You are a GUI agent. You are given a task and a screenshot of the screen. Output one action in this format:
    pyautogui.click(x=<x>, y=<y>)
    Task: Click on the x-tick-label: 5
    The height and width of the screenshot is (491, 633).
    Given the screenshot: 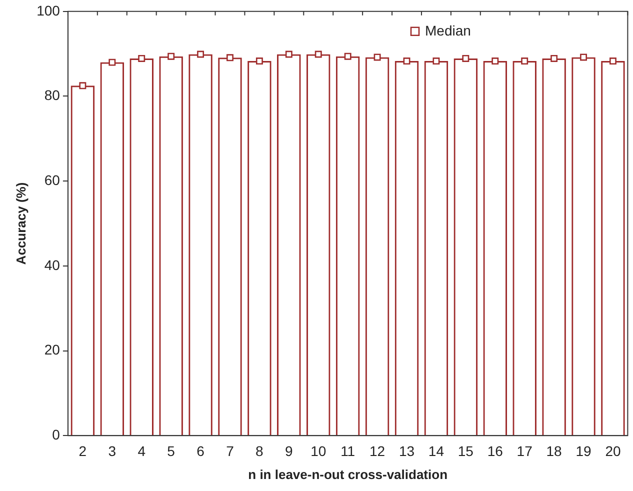 What is the action you would take?
    pyautogui.click(x=171, y=450)
    